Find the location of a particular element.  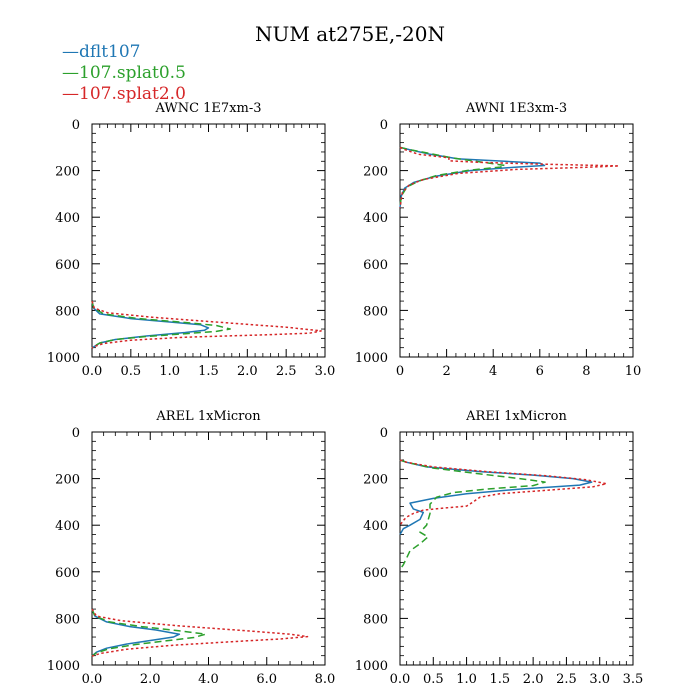

panel-2-title: AWNI 1E3xm-3 is located at coordinates (516, 108).